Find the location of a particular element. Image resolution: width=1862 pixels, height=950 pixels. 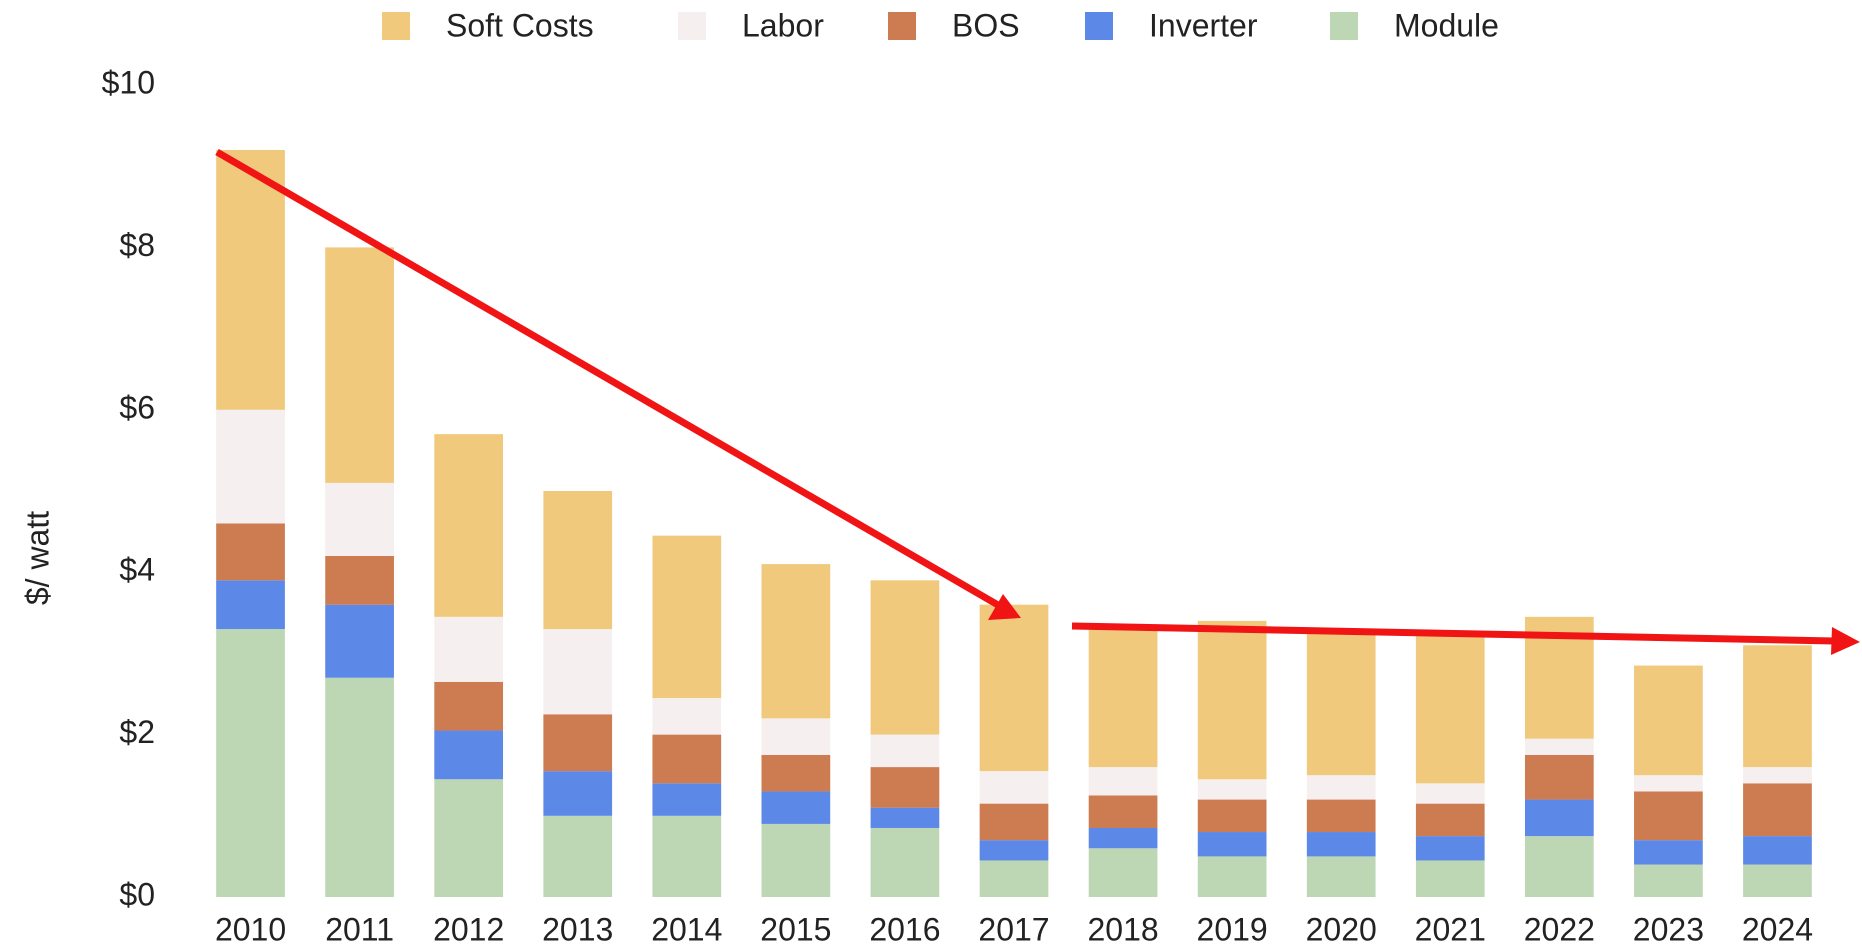

y-tick-label: $2 is located at coordinates (137, 732).